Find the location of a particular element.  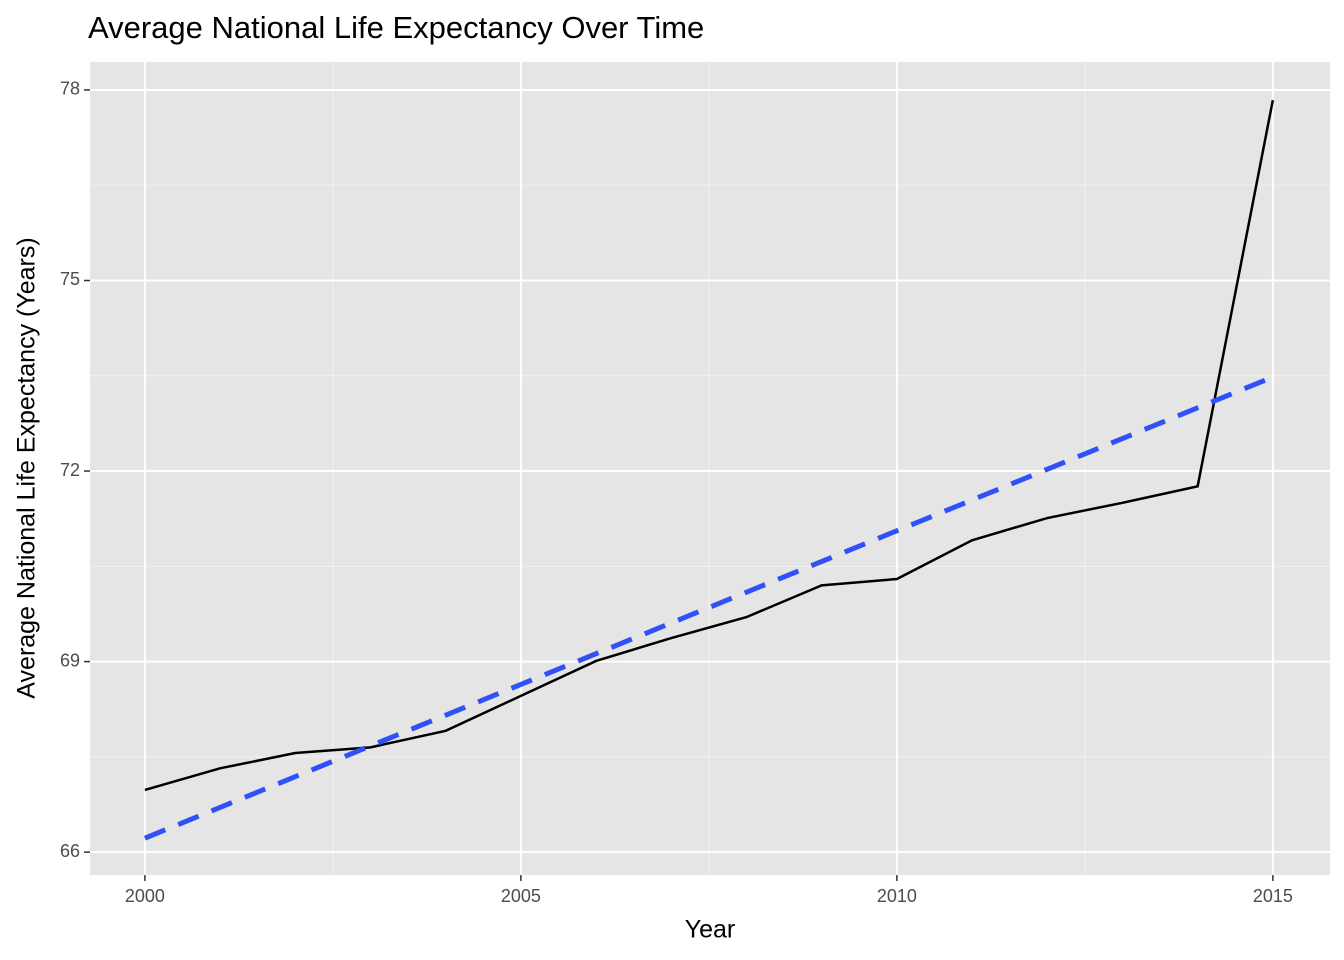

y-tick-label: 69 is located at coordinates (70, 660).